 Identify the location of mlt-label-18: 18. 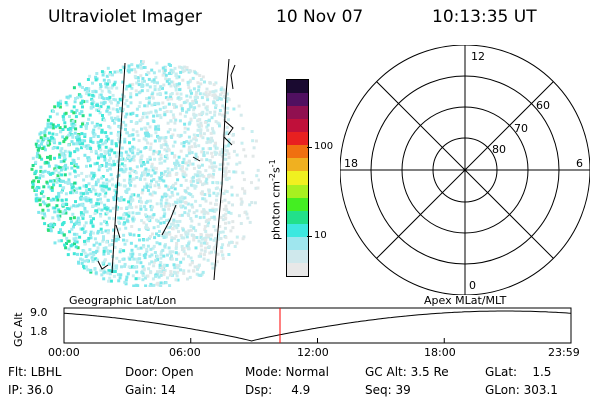
(351, 163).